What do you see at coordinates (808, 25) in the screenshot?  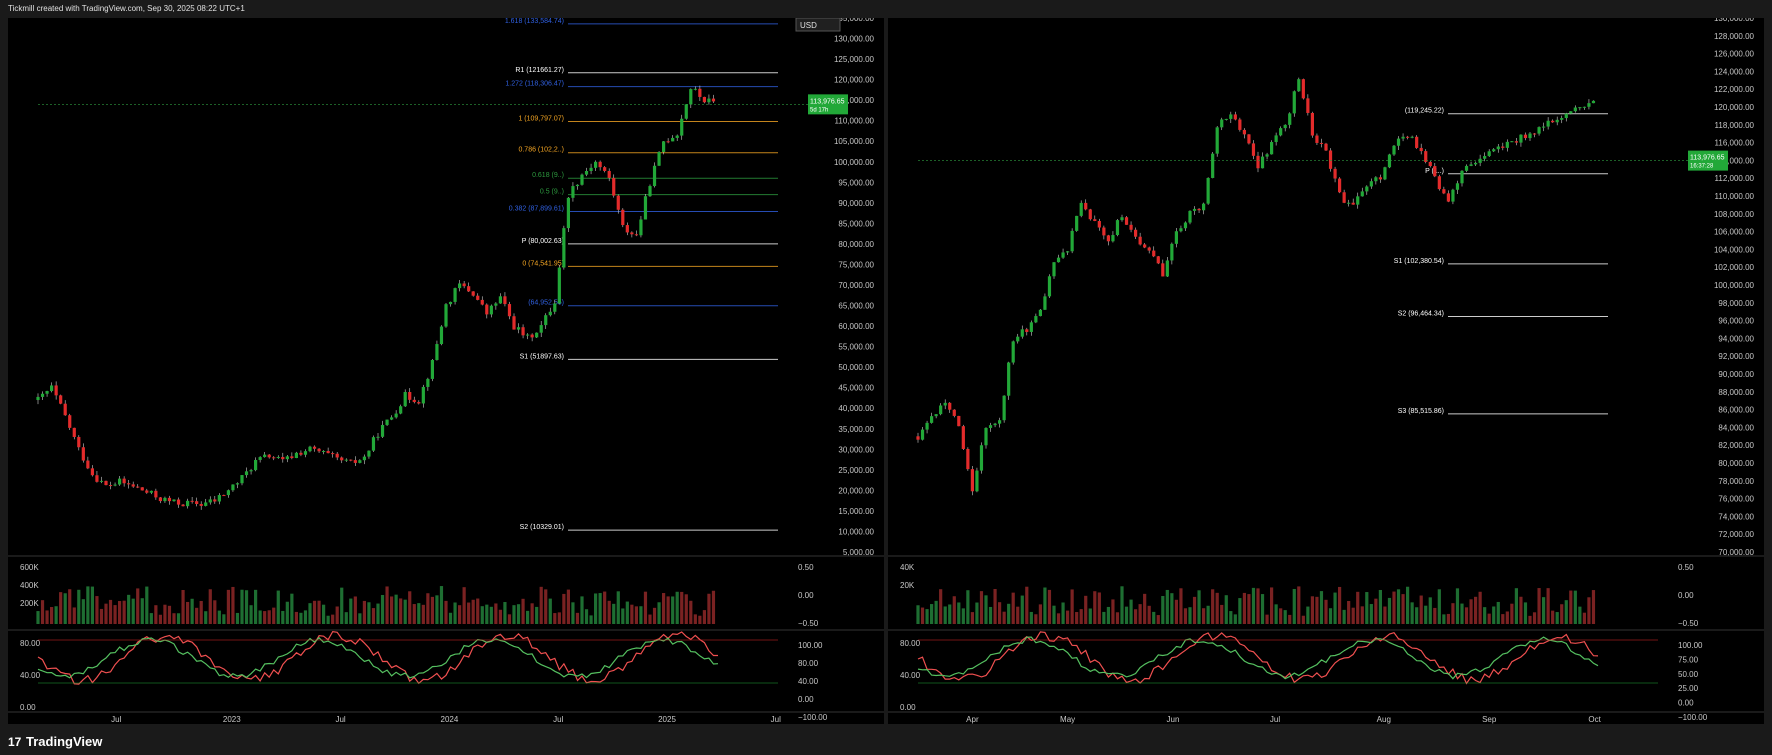 I see `currency-badge: USD` at bounding box center [808, 25].